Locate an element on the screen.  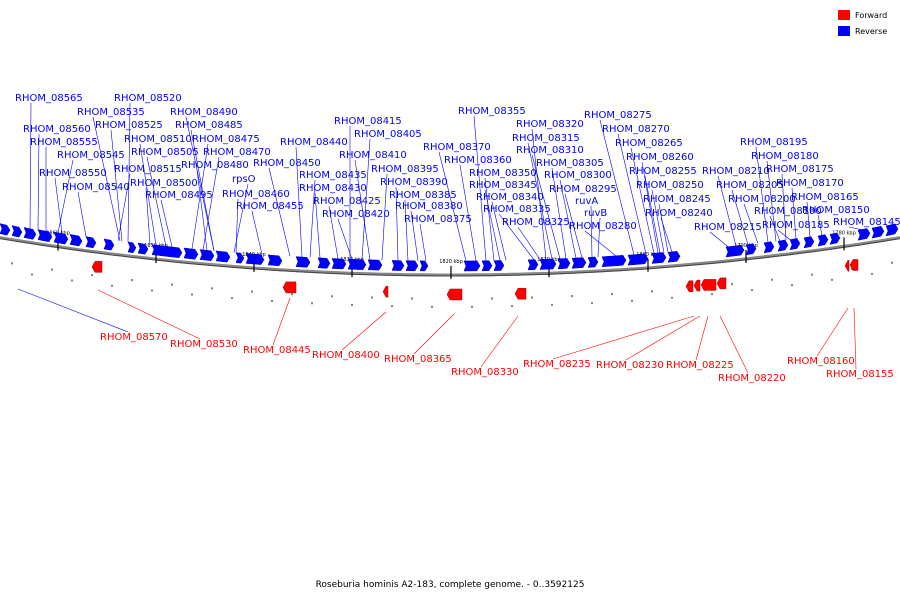
genome-backbone-shadow is located at coordinates (450, 257).